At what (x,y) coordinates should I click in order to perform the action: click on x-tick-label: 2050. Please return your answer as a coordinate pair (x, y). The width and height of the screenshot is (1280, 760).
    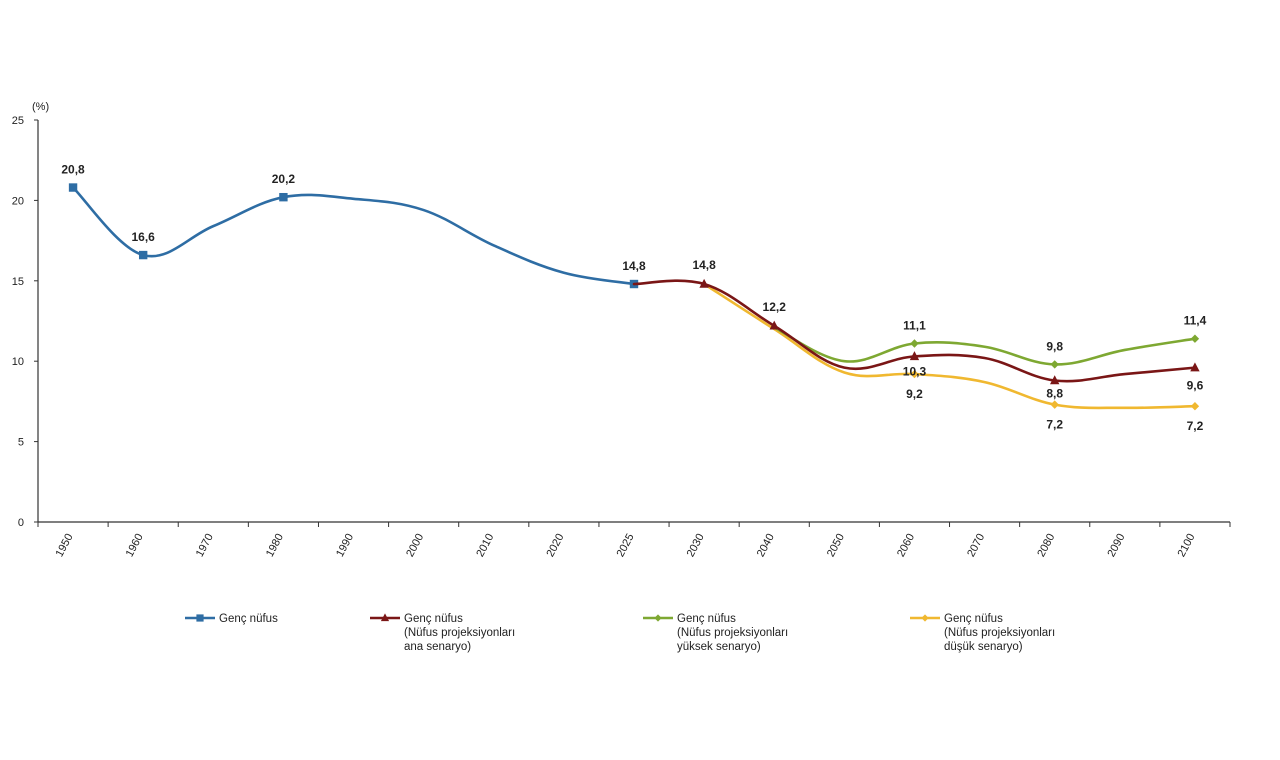
    Looking at the image, I should click on (836, 545).